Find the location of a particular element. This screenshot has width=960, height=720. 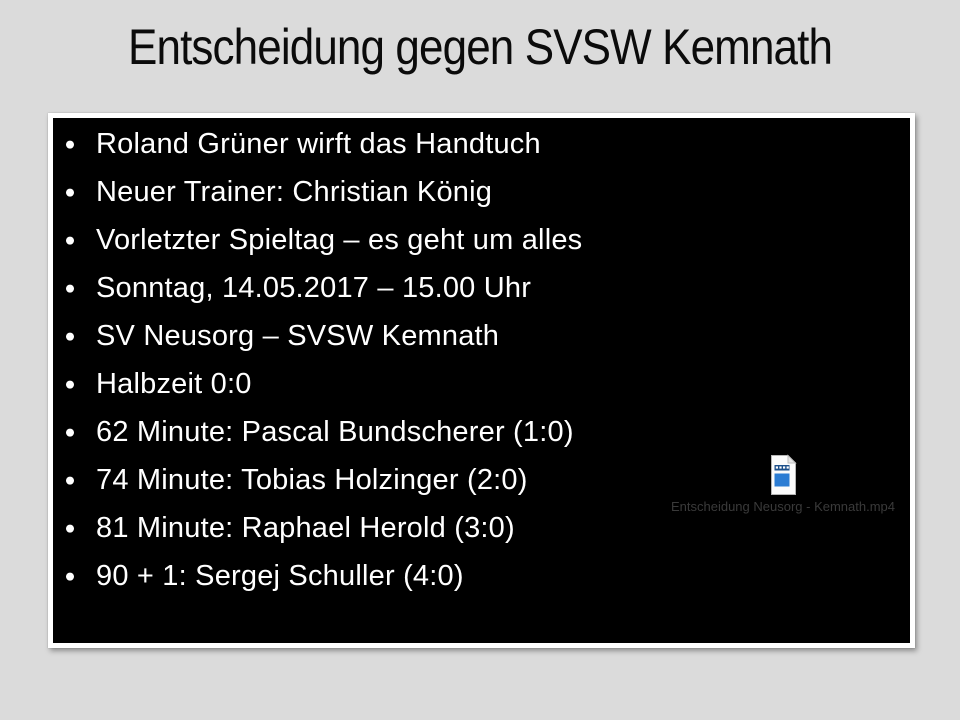

bullet-item: Sonntag, 14.05.2017 – 15.00 Uhr is located at coordinates (481, 288).